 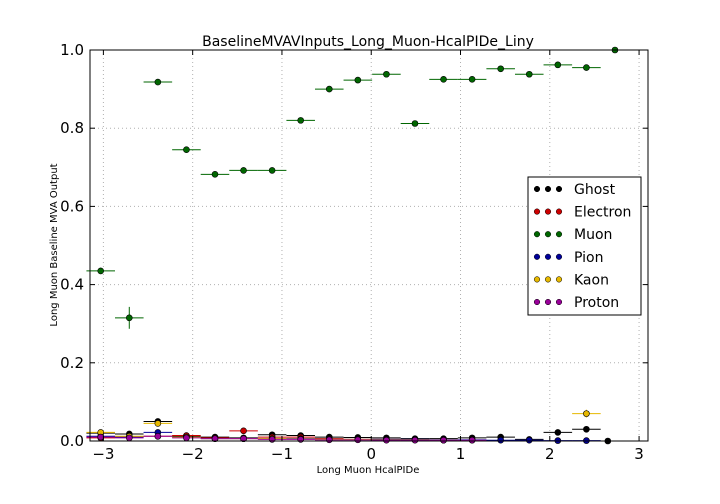 What do you see at coordinates (639, 454) in the screenshot?
I see `x-tick-label: 3` at bounding box center [639, 454].